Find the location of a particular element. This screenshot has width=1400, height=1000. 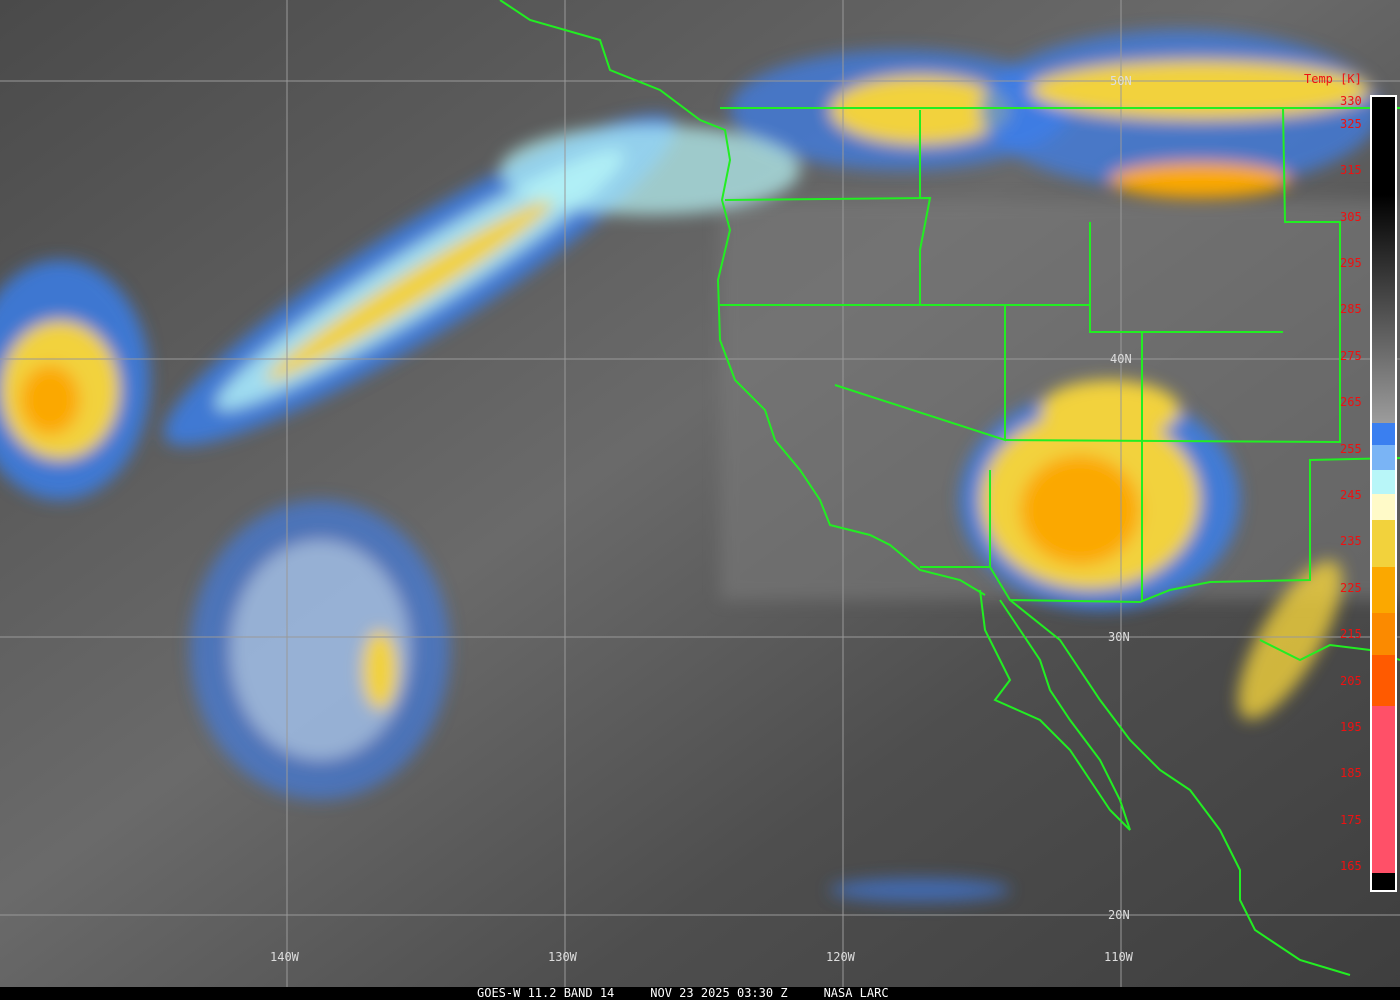

colorbar-tick-label: 330 is located at coordinates (1351, 101).